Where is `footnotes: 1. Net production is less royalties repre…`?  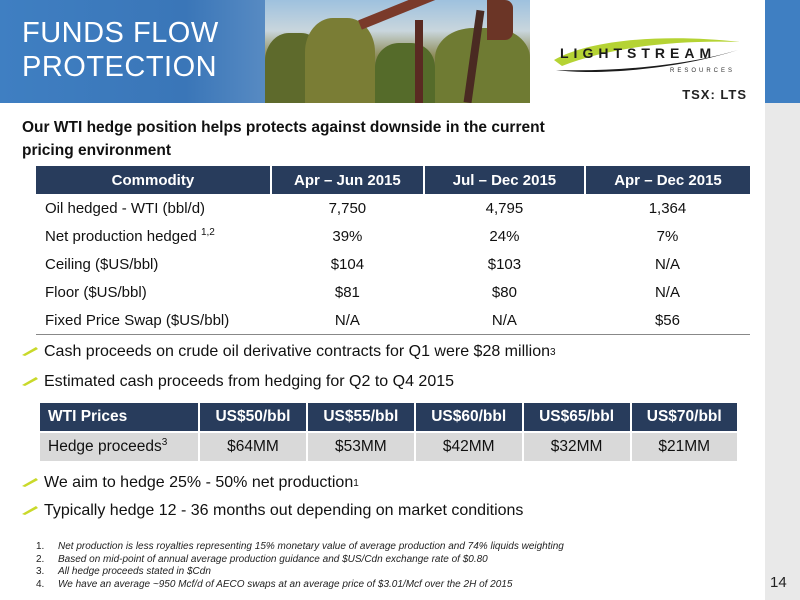
footnotes: 1. Net production is less royalties repre… is located at coordinates (300, 566).